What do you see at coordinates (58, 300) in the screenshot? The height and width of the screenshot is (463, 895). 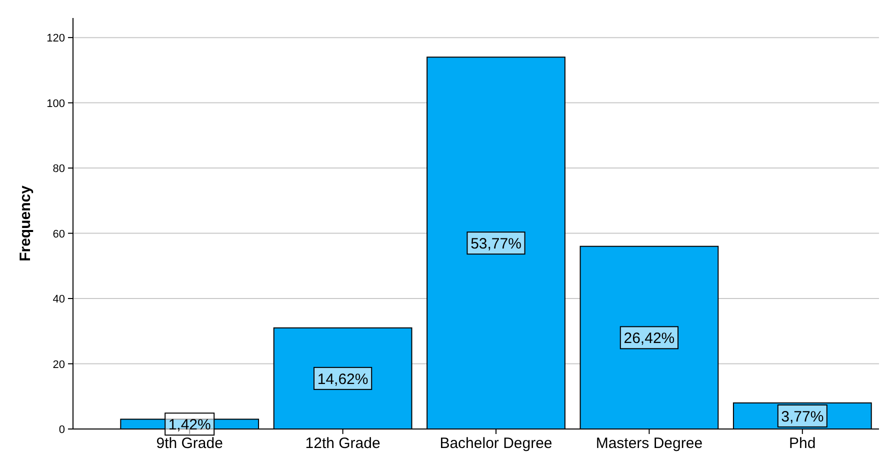 I see `y-tick-label: 40` at bounding box center [58, 300].